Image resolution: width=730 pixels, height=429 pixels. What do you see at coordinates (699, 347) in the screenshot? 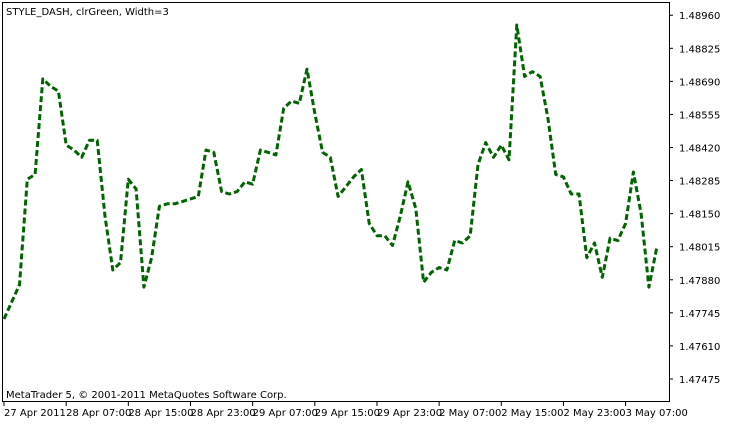
I see `y-tick-label: 1.47610` at bounding box center [699, 347].